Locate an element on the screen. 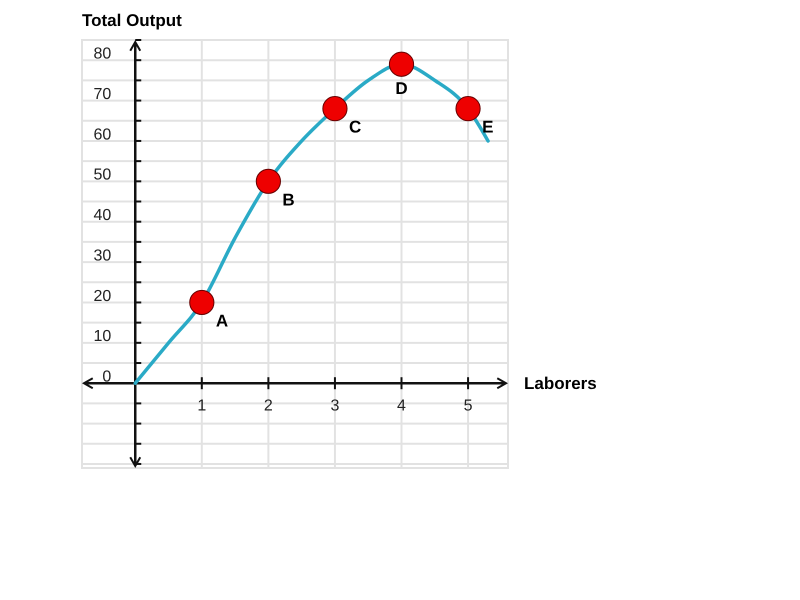  y-axis-title: Total Output is located at coordinates (132, 20).